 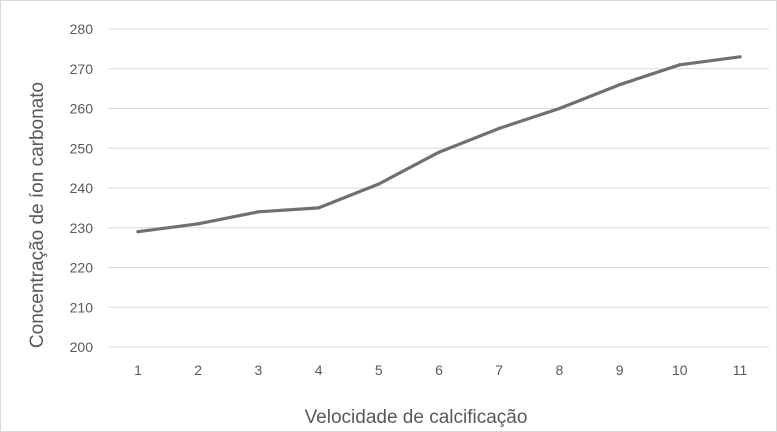 I want to click on x-axis-title: Velocidade de calcificação, so click(x=416, y=417).